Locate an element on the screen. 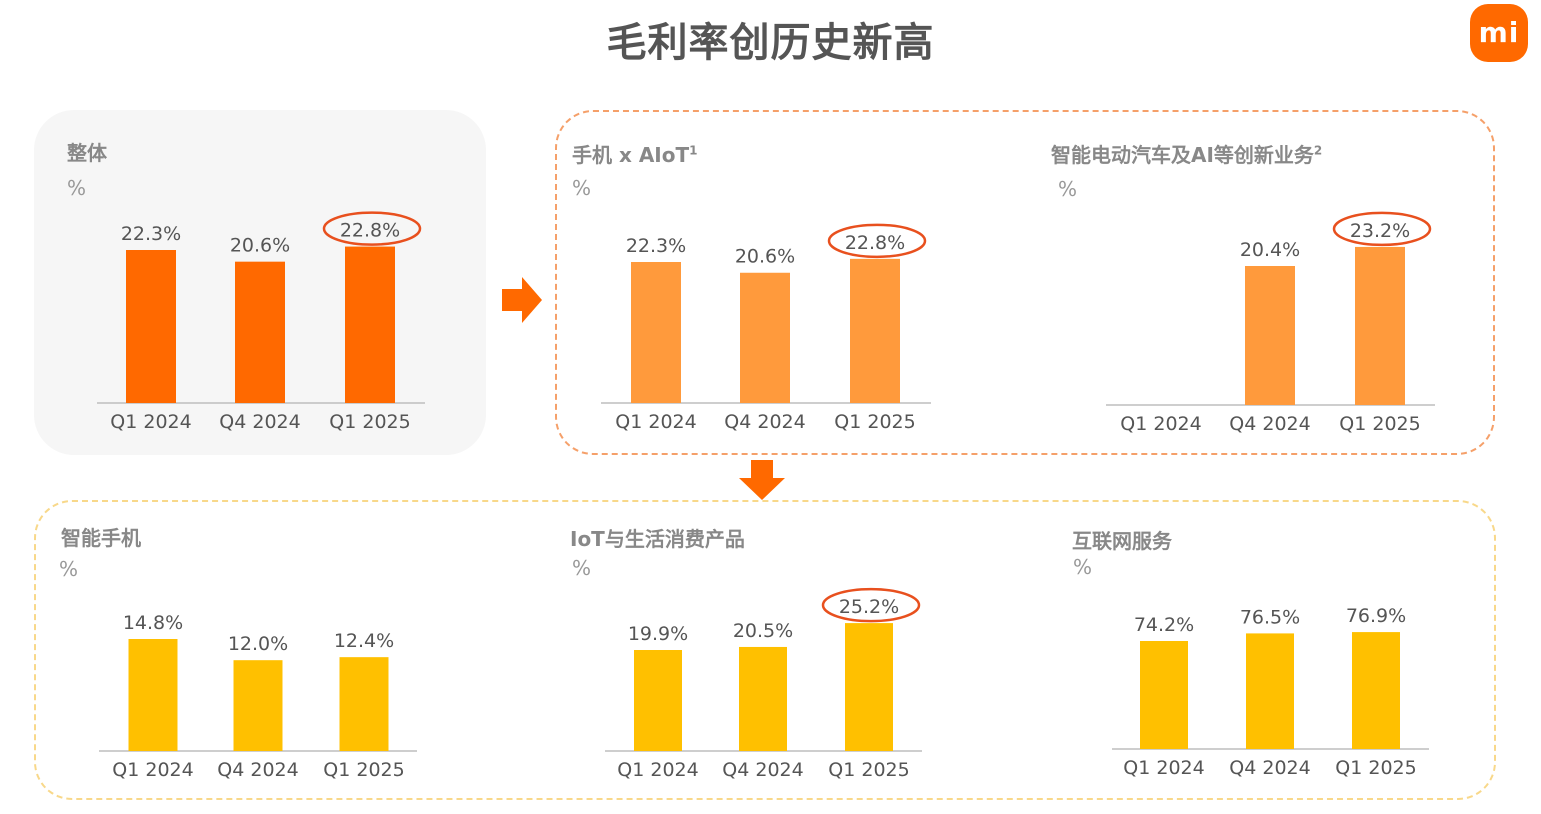  phone-aiot-tick-label: Q1 2025 is located at coordinates (874, 422).